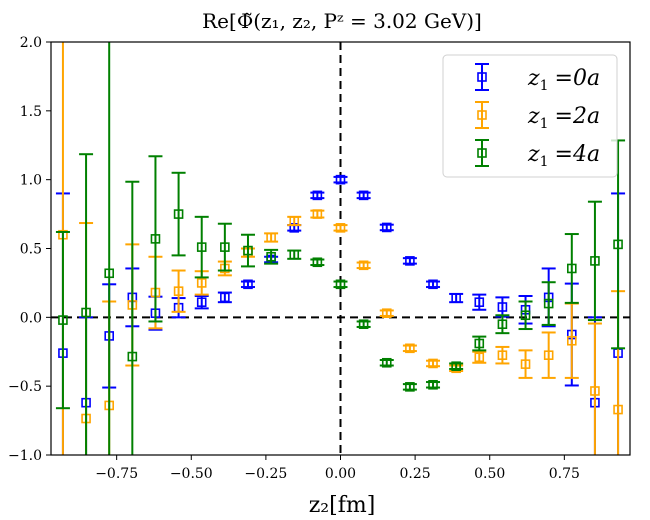 The image size is (650, 520). I want to click on x-tick-label: −0.75, so click(116, 474).